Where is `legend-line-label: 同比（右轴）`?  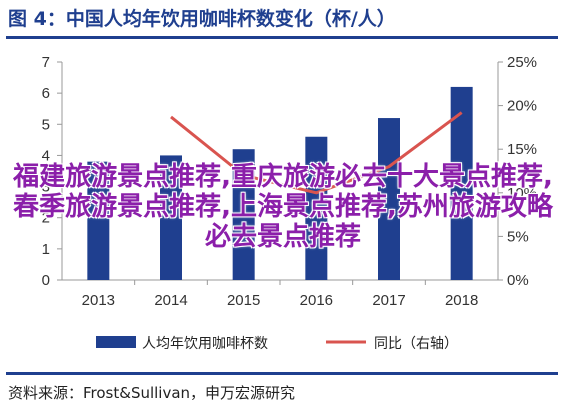
legend-line-label: 同比（右轴） is located at coordinates (416, 344).